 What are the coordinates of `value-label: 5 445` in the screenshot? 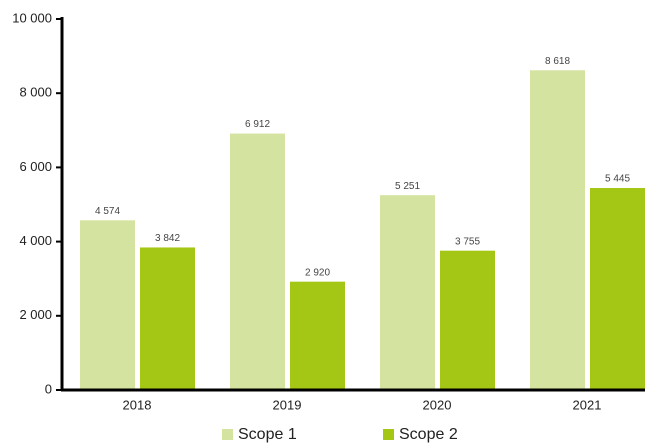 It's located at (617, 179).